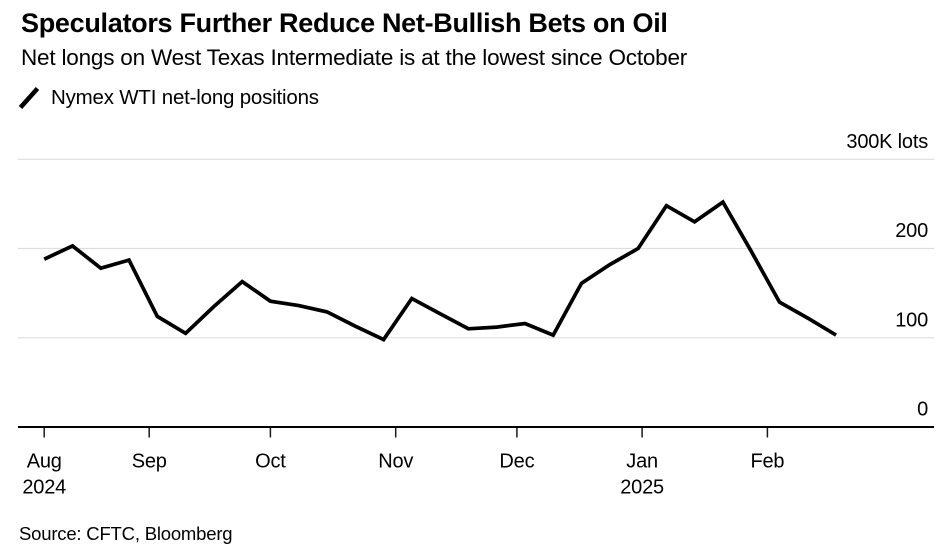 Image resolution: width=941 pixels, height=553 pixels. What do you see at coordinates (29, 98) in the screenshot?
I see `line-series-icon` at bounding box center [29, 98].